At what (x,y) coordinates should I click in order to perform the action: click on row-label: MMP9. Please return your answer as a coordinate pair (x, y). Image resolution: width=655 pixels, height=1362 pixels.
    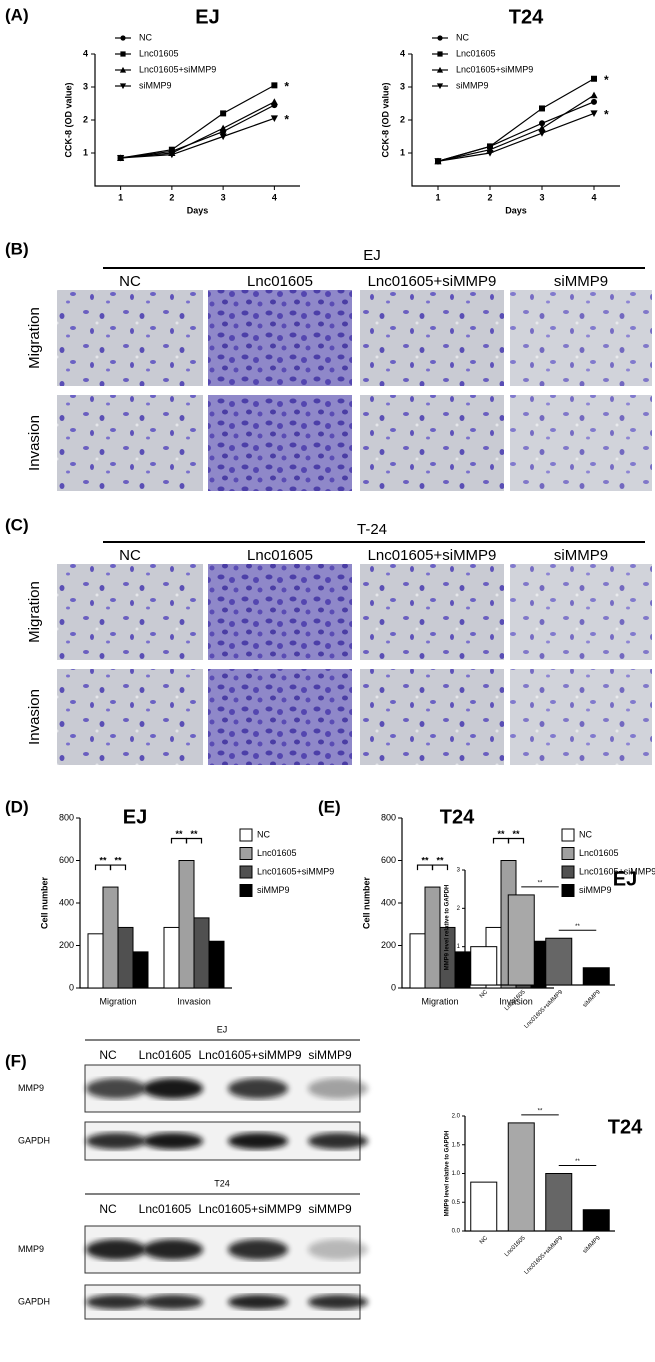
    Looking at the image, I should click on (31, 1249).